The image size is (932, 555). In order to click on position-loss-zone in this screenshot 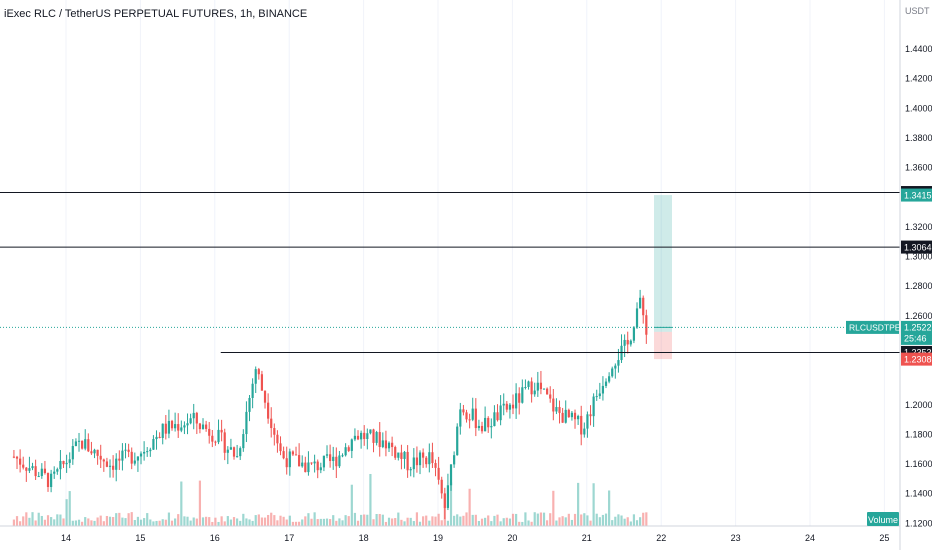, I will do `click(663, 345)`.